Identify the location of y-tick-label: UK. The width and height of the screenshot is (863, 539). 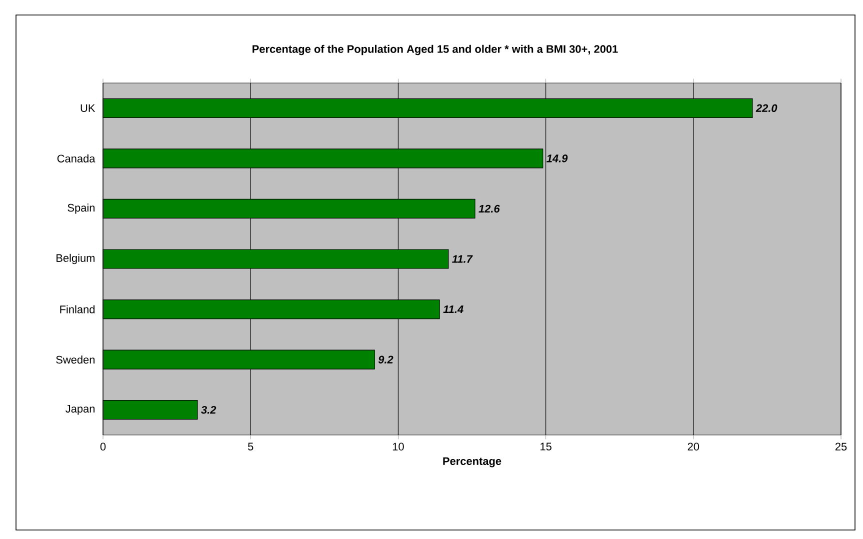
(88, 108).